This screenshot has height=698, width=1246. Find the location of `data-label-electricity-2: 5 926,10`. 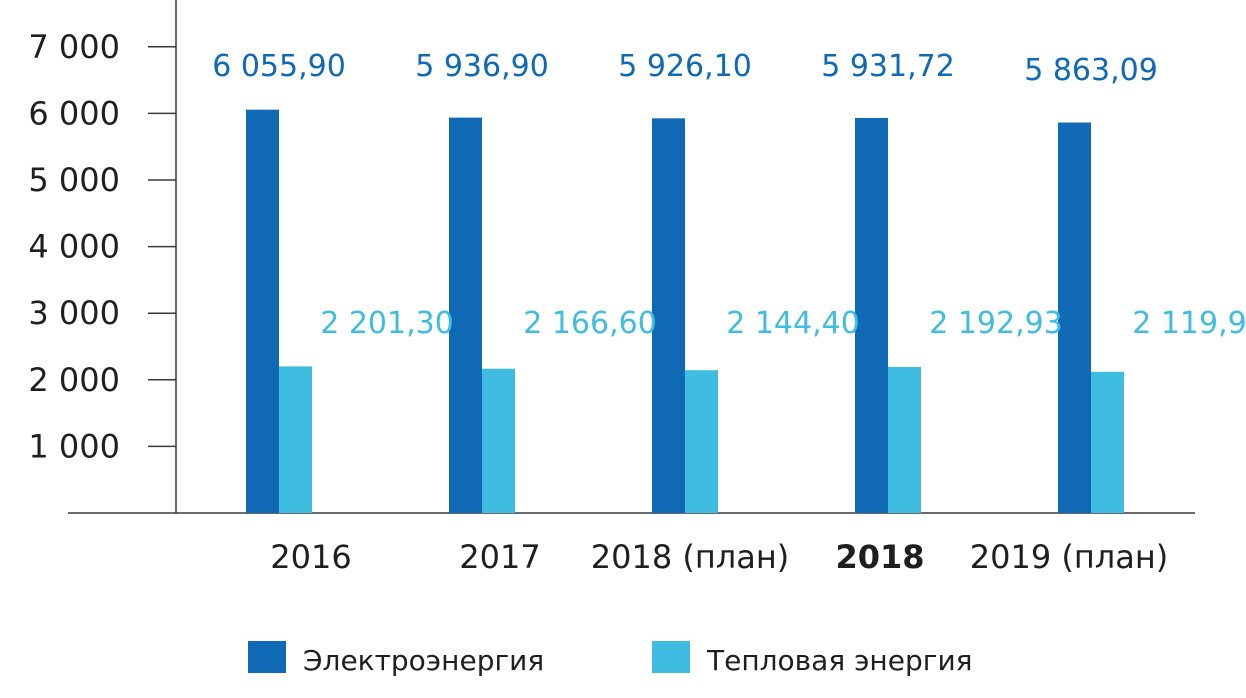

data-label-electricity-2: 5 926,10 is located at coordinates (685, 66).